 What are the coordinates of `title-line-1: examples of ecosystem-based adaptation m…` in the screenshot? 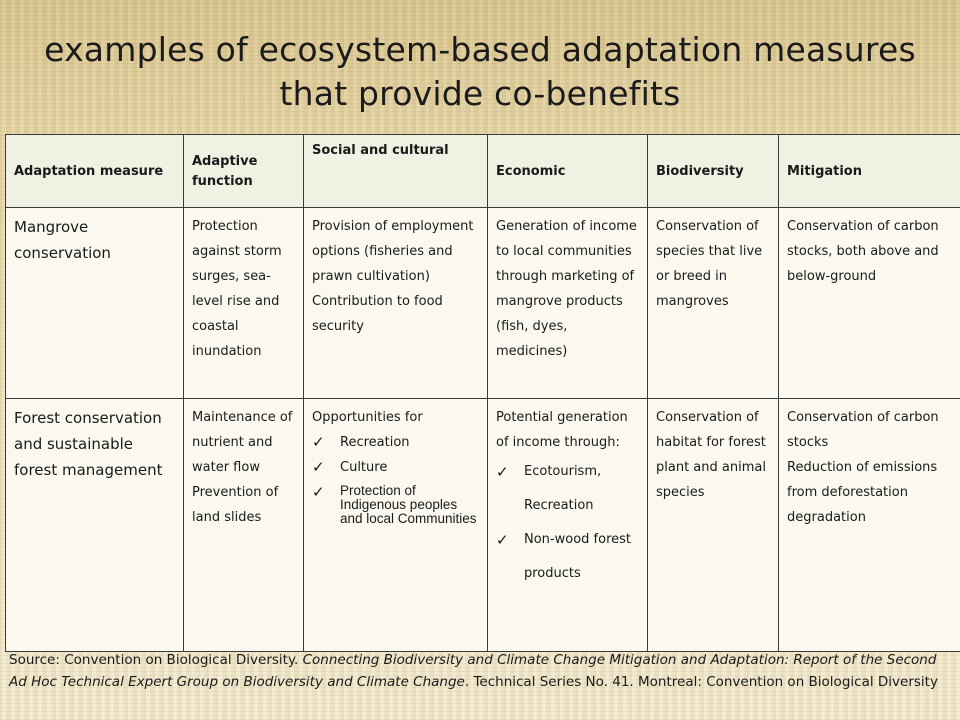 It's located at (480, 49).